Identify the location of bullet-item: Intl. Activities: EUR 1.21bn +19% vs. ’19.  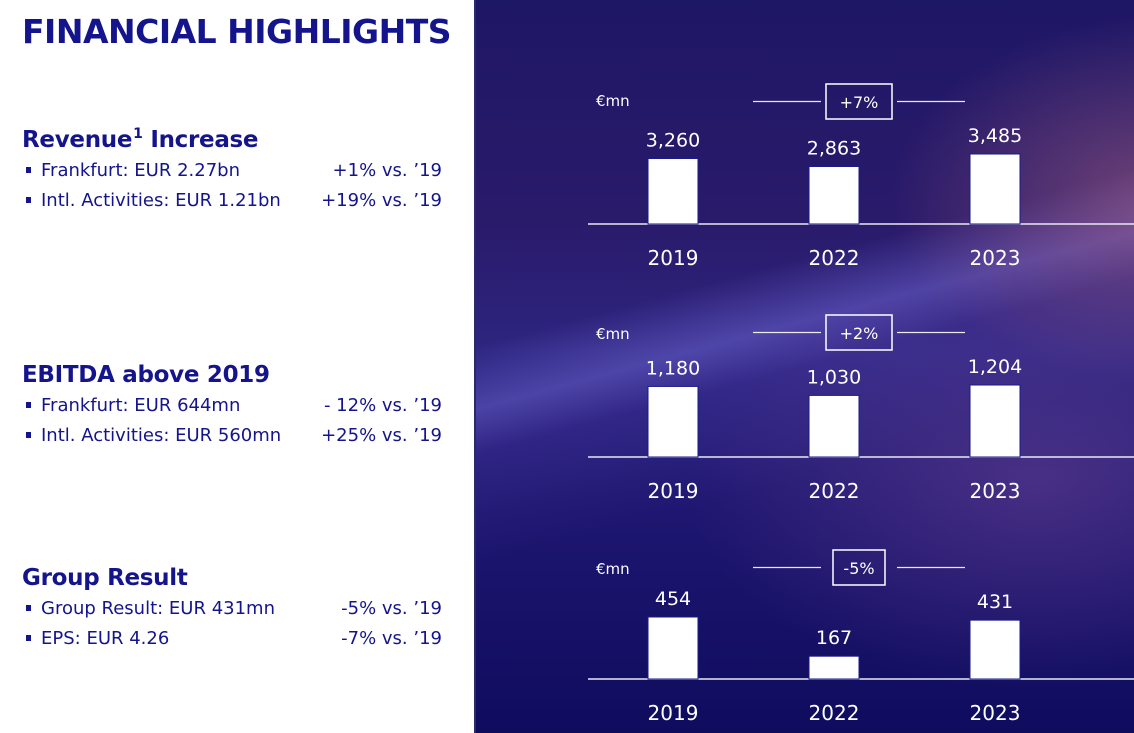
(237, 201).